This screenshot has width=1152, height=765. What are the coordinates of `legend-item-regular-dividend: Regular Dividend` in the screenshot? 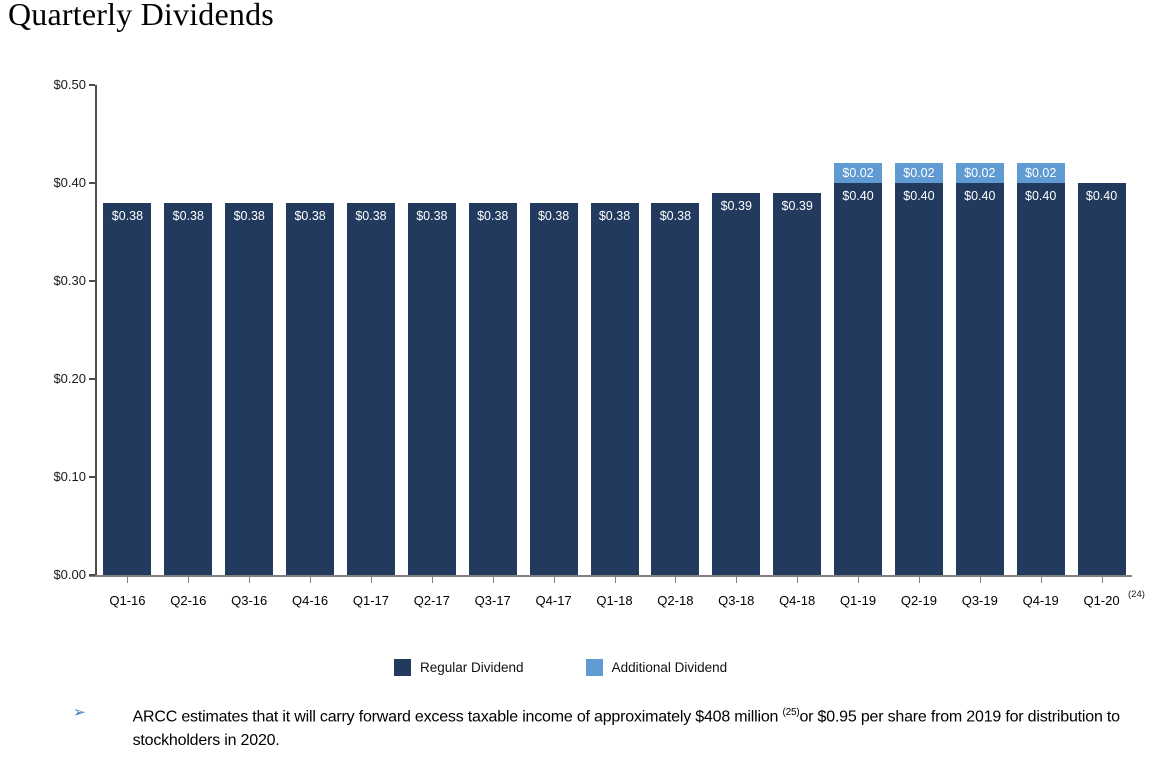 It's located at (459, 667).